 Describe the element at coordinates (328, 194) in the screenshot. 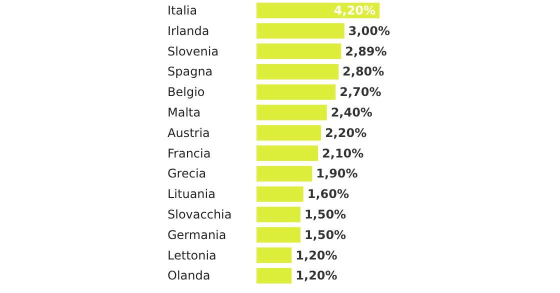

I see `data-label: 1,60%` at that location.